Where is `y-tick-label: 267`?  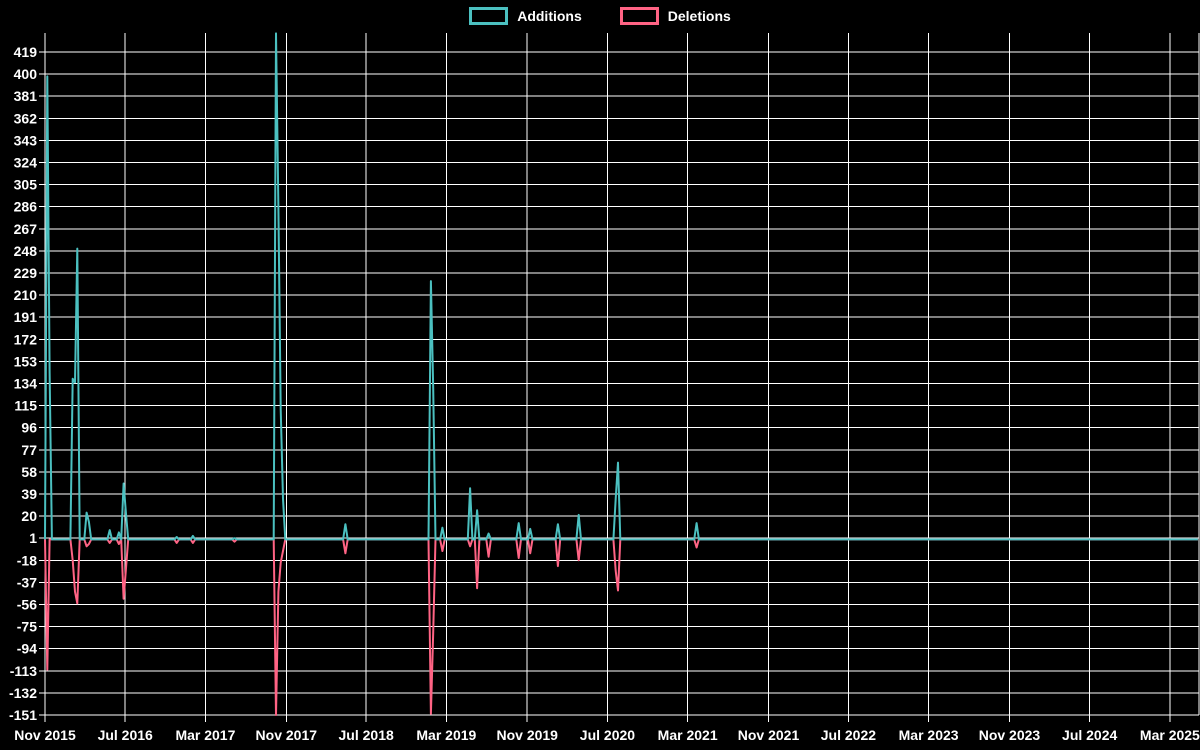
y-tick-label: 267 is located at coordinates (26, 229).